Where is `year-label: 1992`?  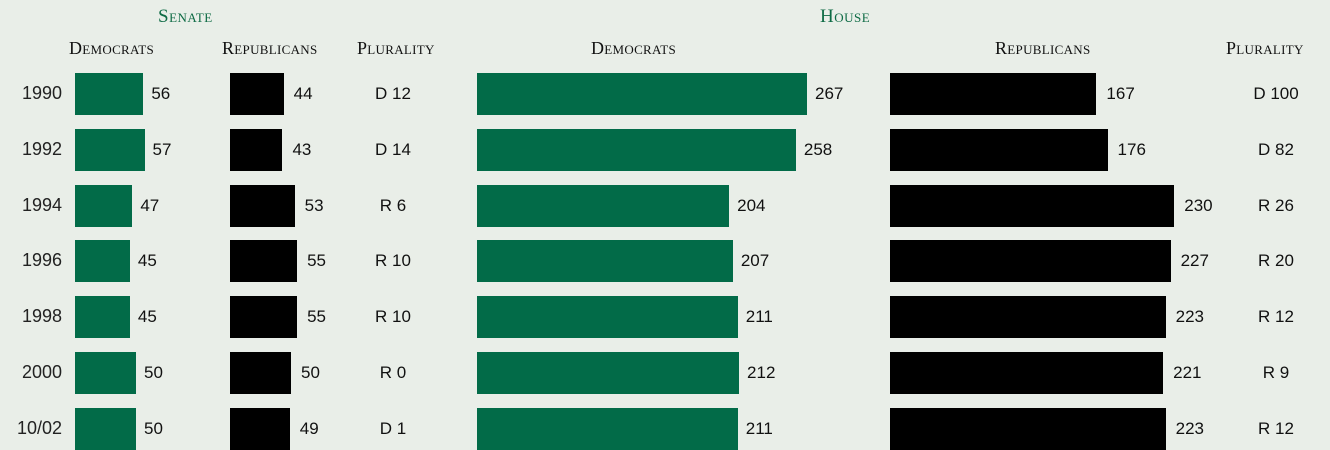 year-label: 1992 is located at coordinates (41, 148).